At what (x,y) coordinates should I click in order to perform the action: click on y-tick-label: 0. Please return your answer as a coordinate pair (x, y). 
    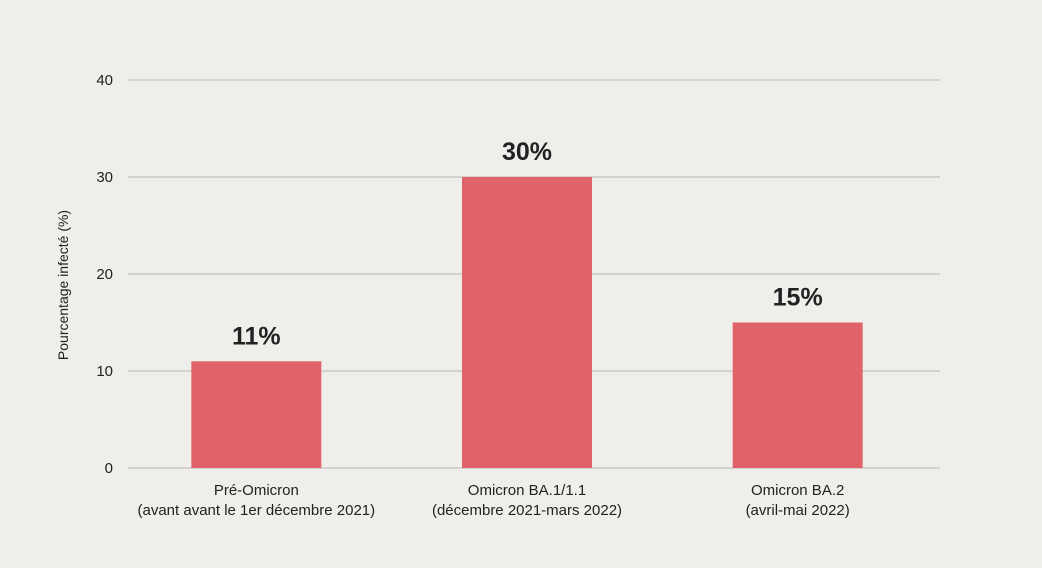
    Looking at the image, I should click on (109, 468).